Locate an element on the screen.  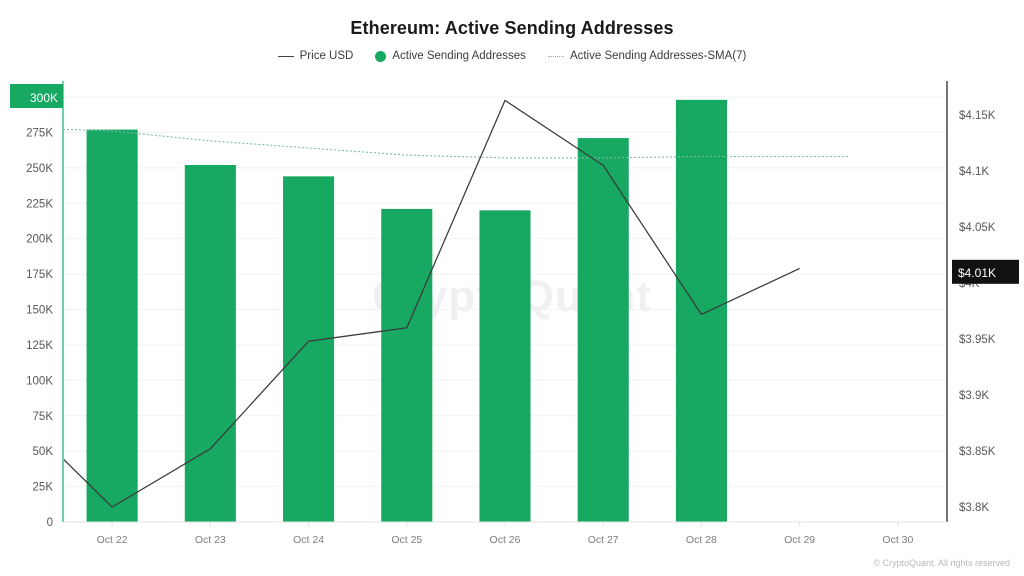
dot-swatch-icon is located at coordinates (381, 56).